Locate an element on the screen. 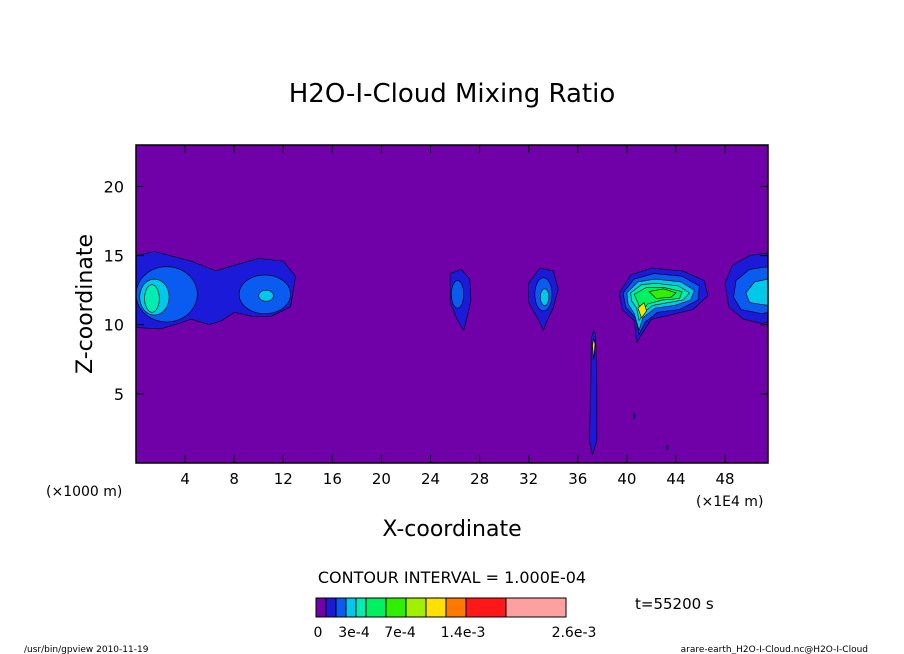  cloud-anvil-42-level6 is located at coordinates (662, 293).